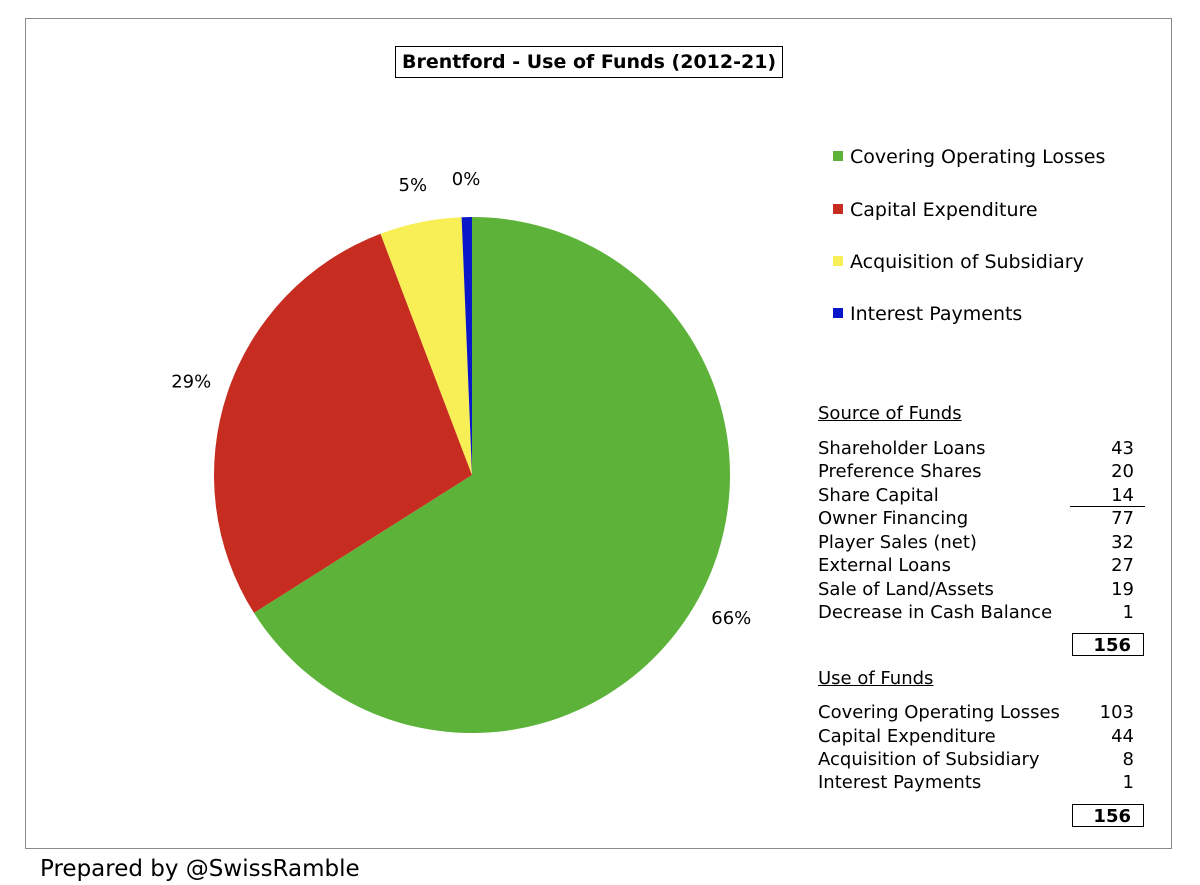  I want to click on legend-item-acquisition-of-subsidiary: Acquisition of Subsidiary, so click(958, 262).